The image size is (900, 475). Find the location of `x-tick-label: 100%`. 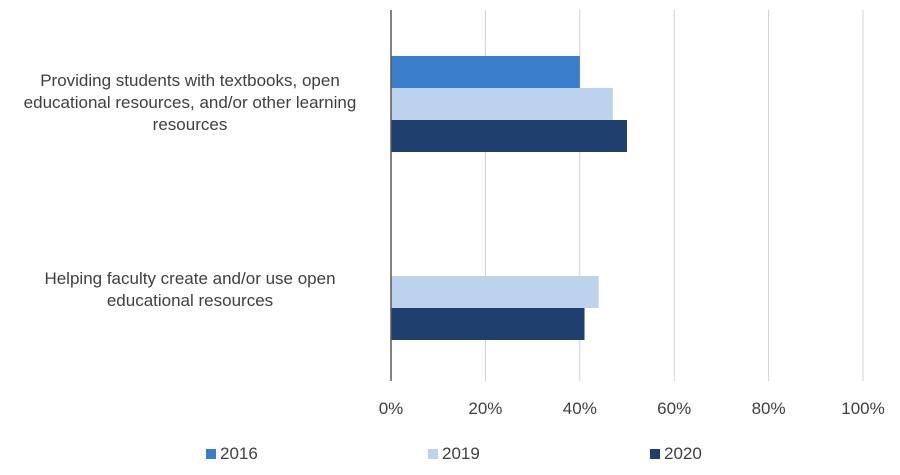

x-tick-label: 100% is located at coordinates (862, 408).